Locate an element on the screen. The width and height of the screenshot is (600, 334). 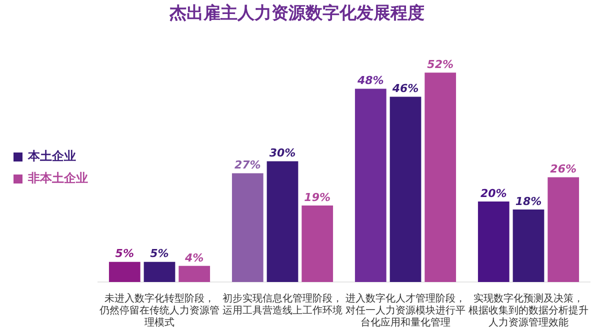
data-label: 26% is located at coordinates (563, 169).